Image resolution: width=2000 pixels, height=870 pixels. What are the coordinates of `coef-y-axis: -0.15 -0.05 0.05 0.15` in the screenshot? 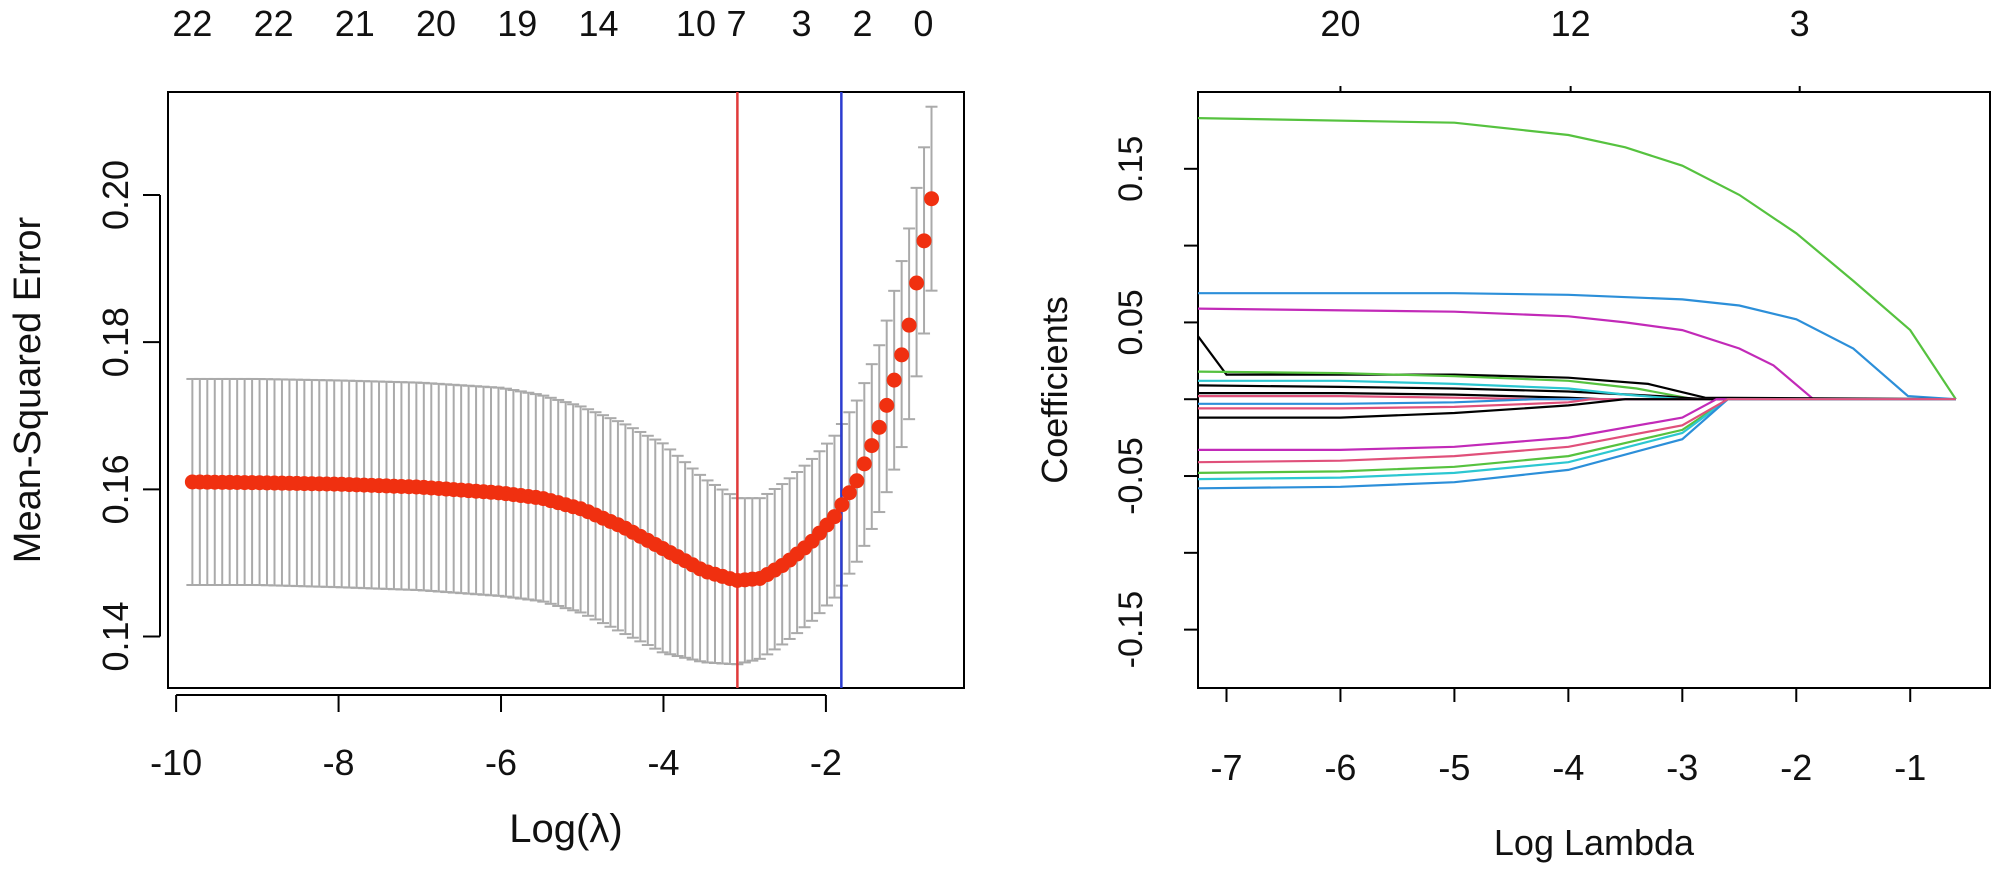 It's located at (1155, 402).